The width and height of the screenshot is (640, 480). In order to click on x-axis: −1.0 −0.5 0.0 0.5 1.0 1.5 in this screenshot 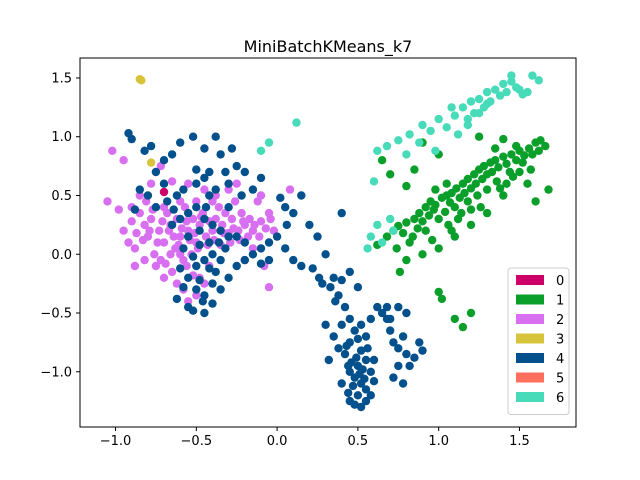, I will do `click(315, 438)`.